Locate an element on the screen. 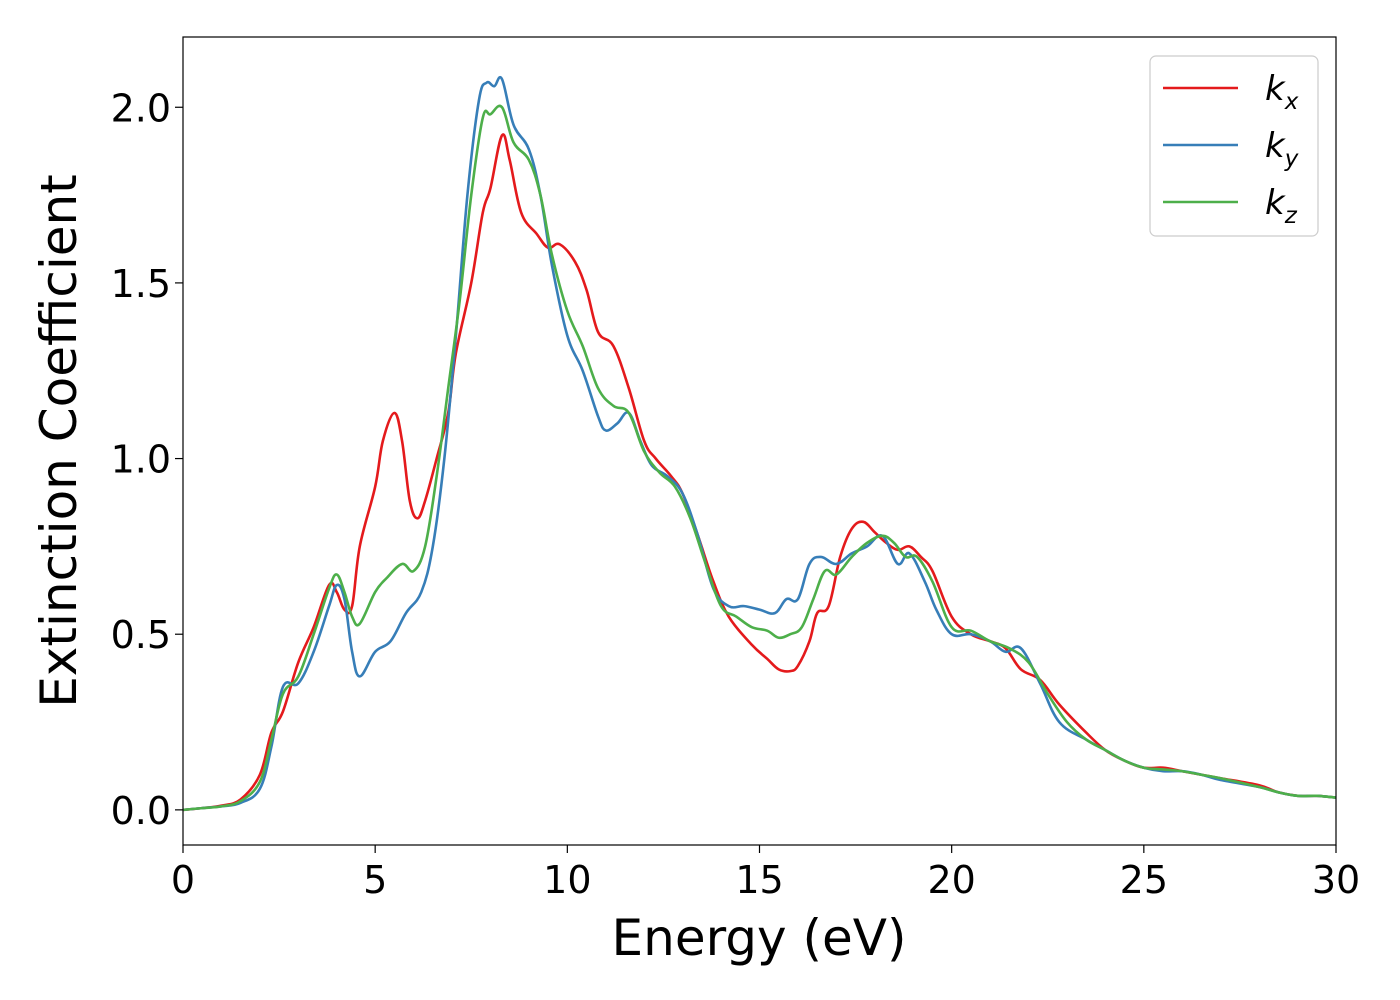 Image resolution: width=1400 pixels, height=1000 pixels. x-tick-label: 20 is located at coordinates (951, 880).